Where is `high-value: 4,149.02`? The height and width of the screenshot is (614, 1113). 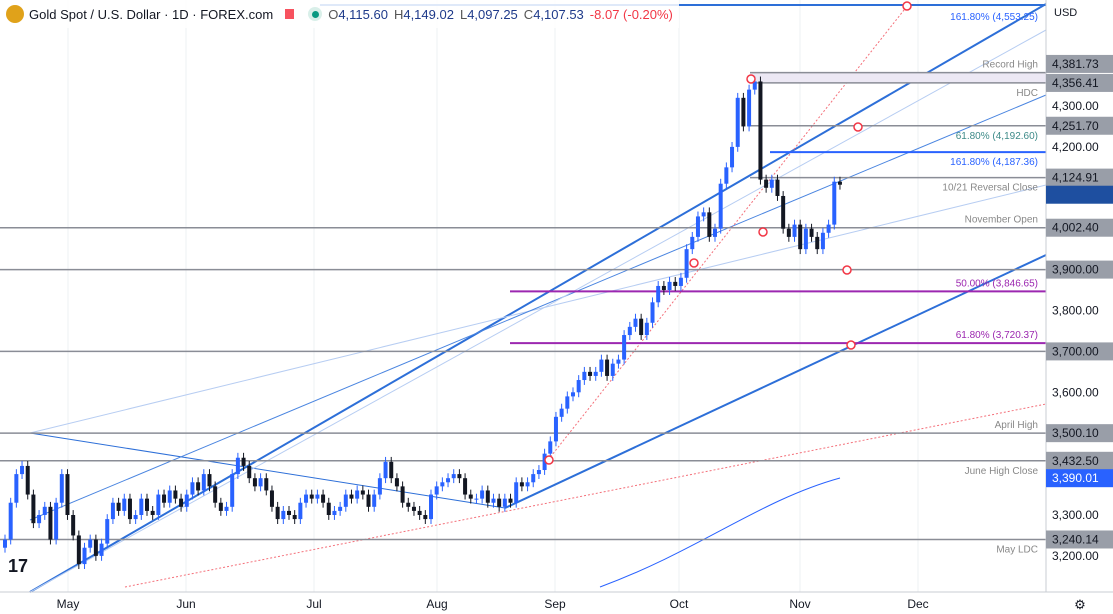
high-value: 4,149.02 is located at coordinates (428, 14).